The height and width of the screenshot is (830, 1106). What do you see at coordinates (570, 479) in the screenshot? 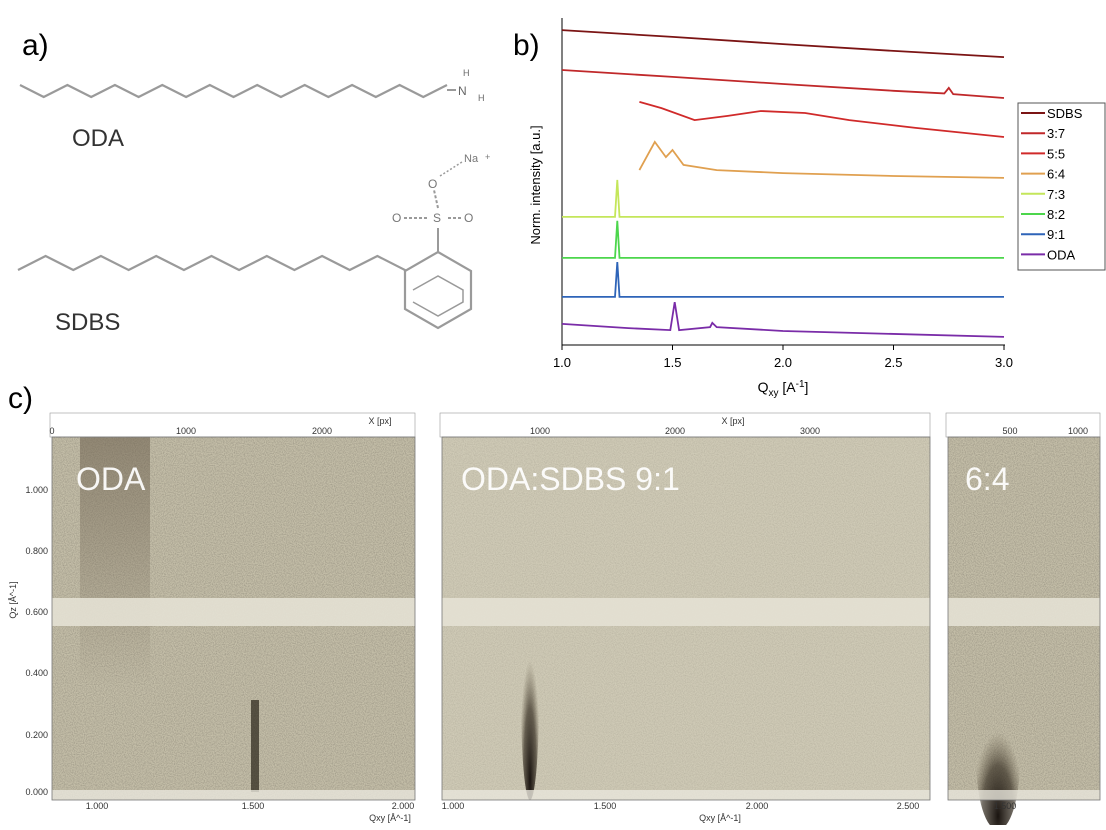
I see `image-title: ODA:SDBS 9:1` at bounding box center [570, 479].